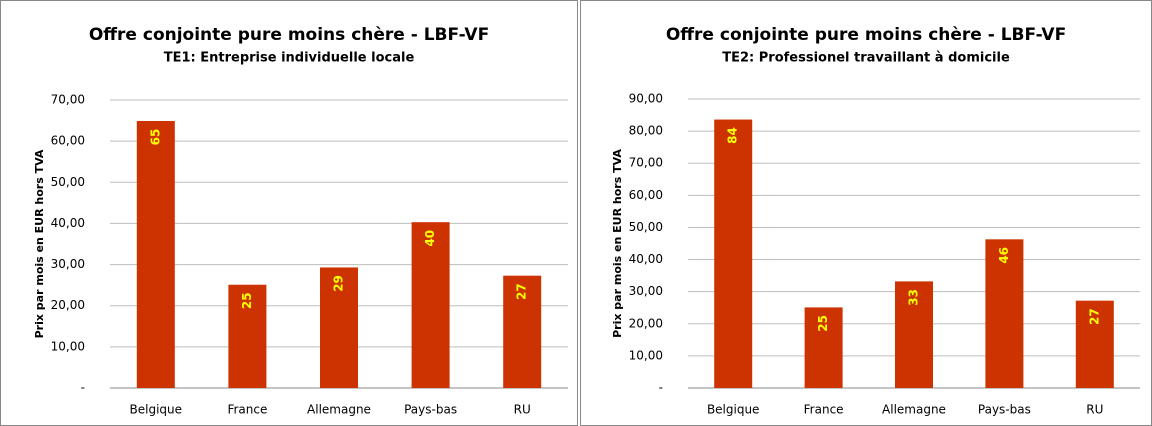  Describe the element at coordinates (339, 283) in the screenshot. I see `data-label: 29` at that location.